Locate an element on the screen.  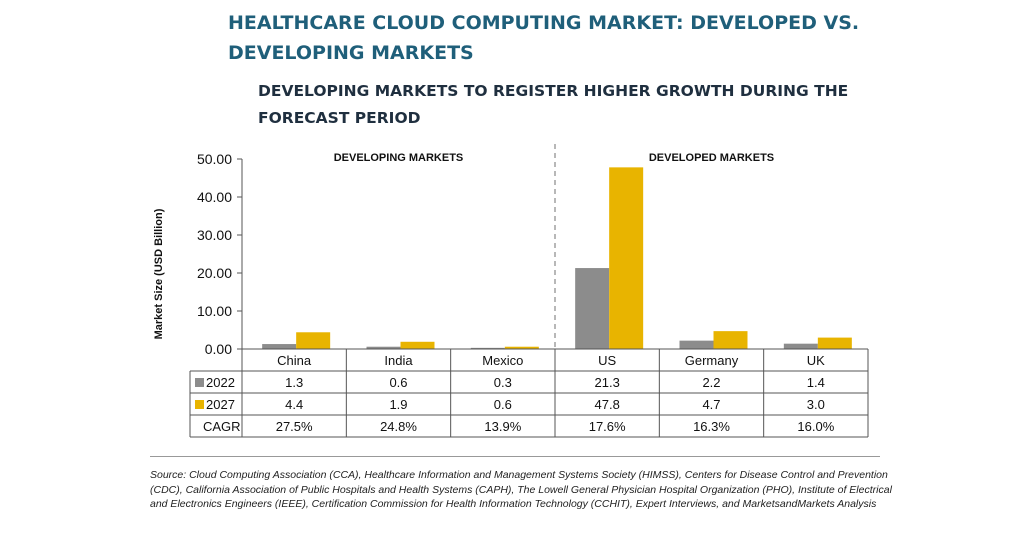
category-label: India is located at coordinates (398, 360).